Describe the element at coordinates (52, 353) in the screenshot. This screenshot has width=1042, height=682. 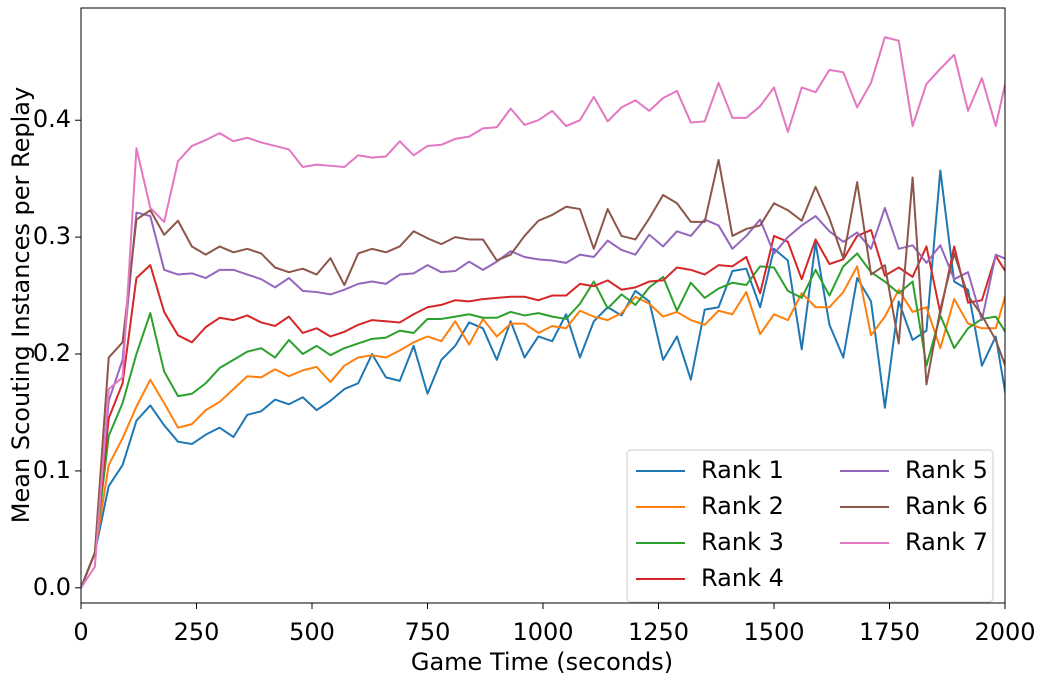
I see `y-tick-label: 0.2` at that location.